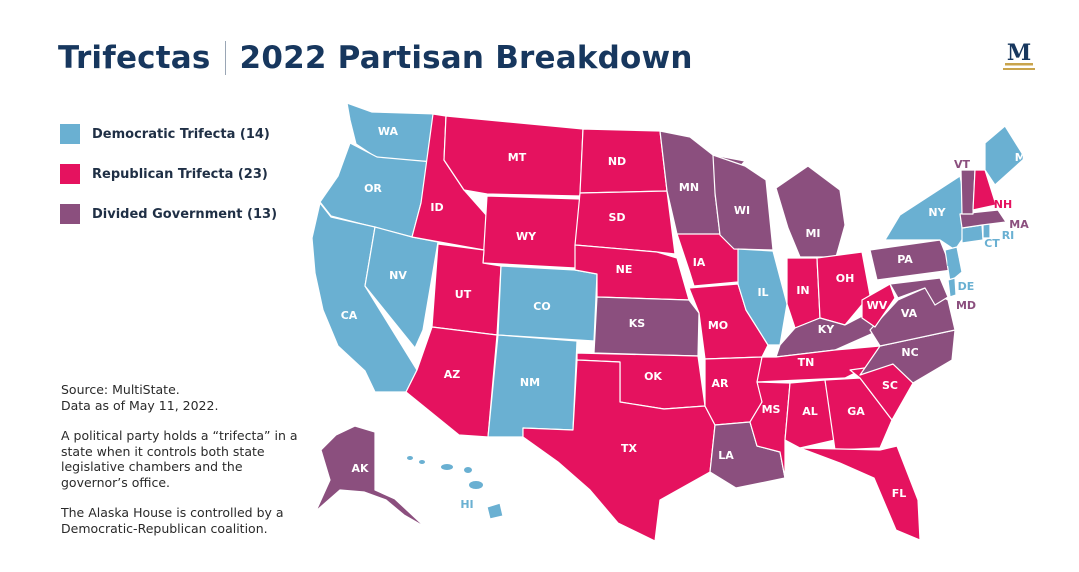  What do you see at coordinates (619, 450) in the screenshot?
I see `state-tx` at bounding box center [619, 450].